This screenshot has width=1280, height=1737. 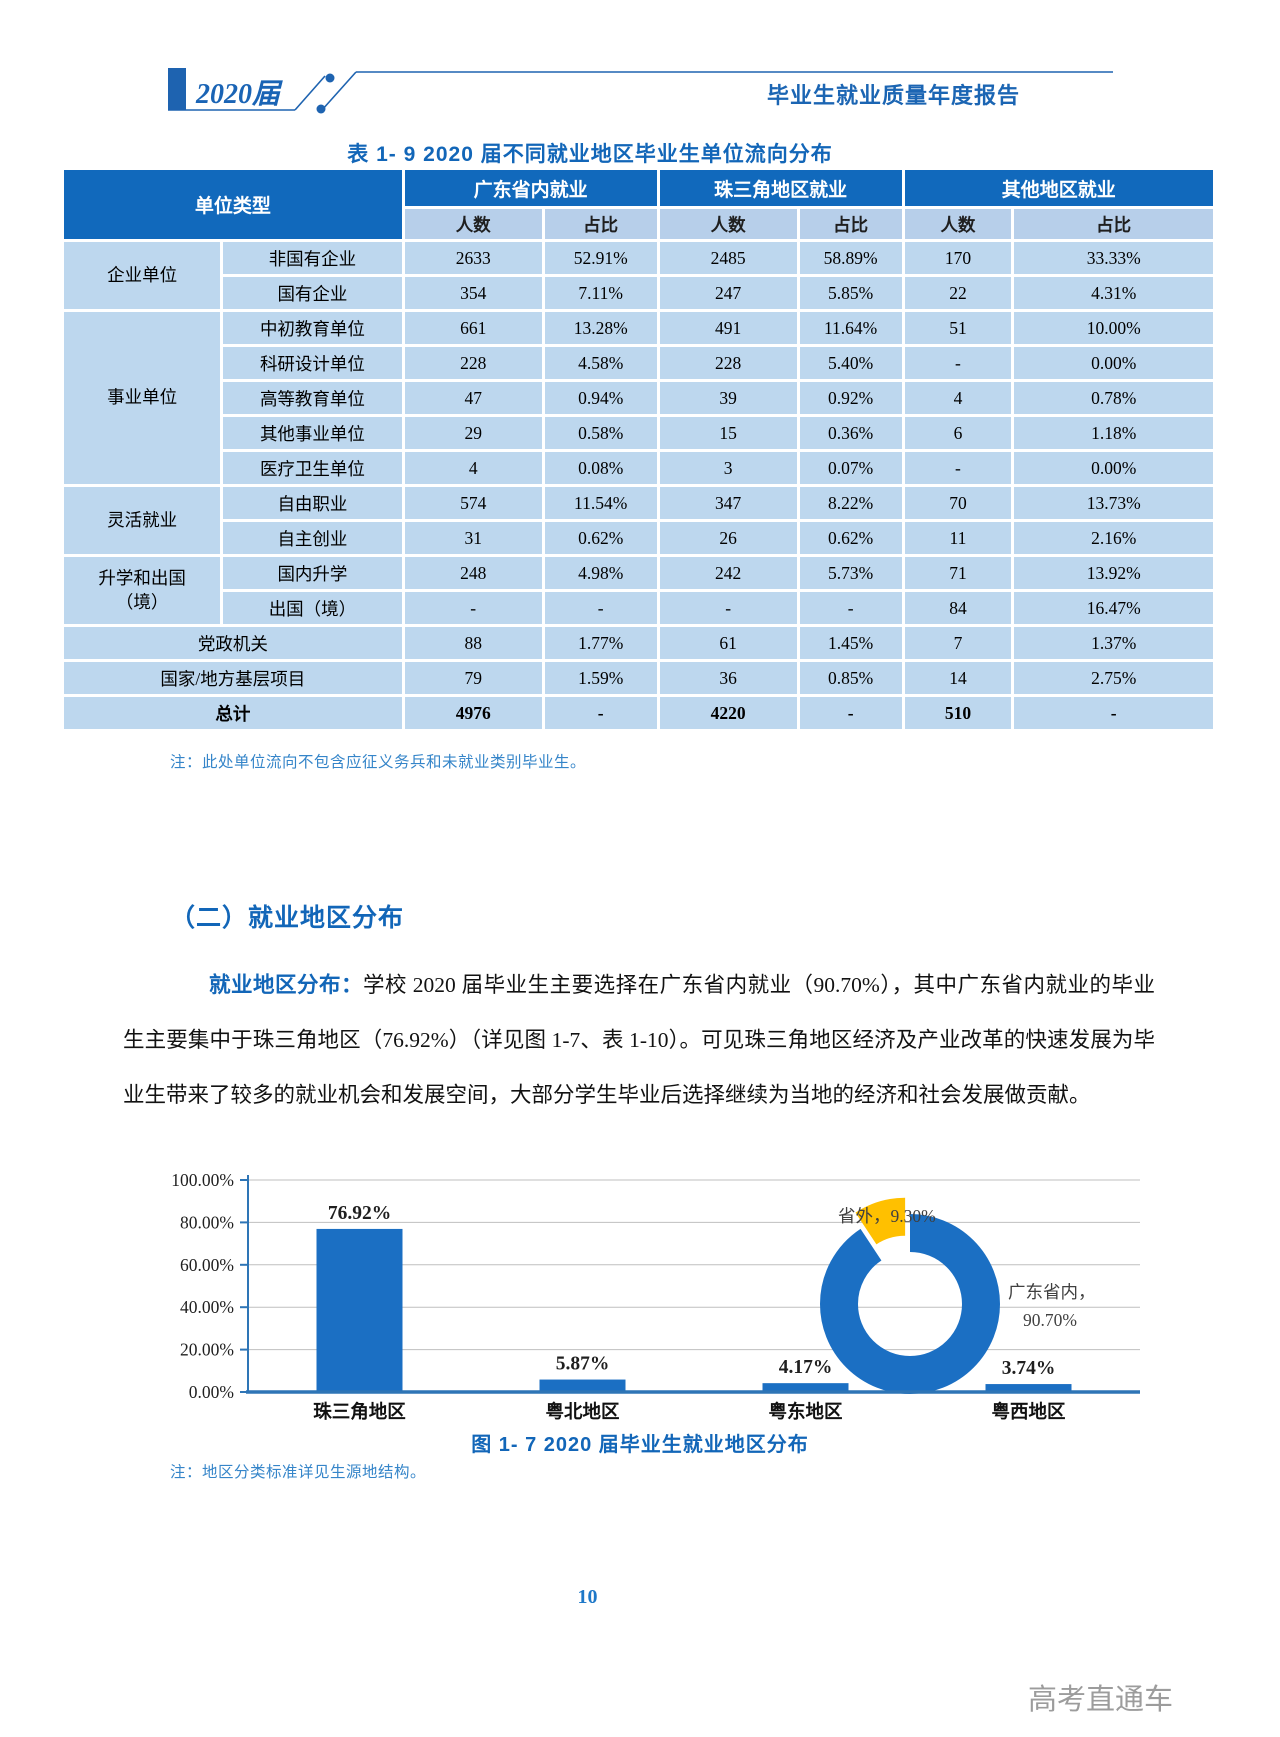 What do you see at coordinates (207, 1222) in the screenshot?
I see `y-axis-tick-label: 80.00%` at bounding box center [207, 1222].